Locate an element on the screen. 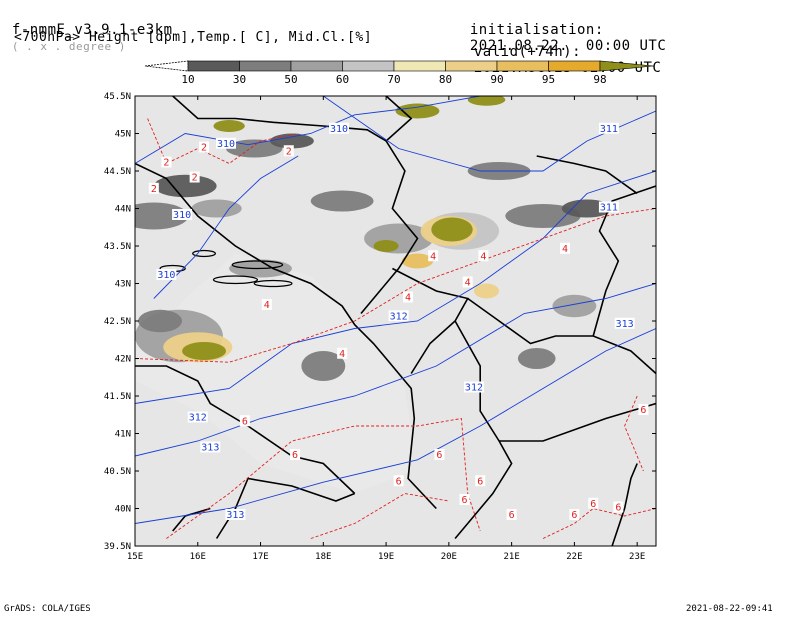  lat-tick-label: 42.5N is located at coordinates (117, 322).